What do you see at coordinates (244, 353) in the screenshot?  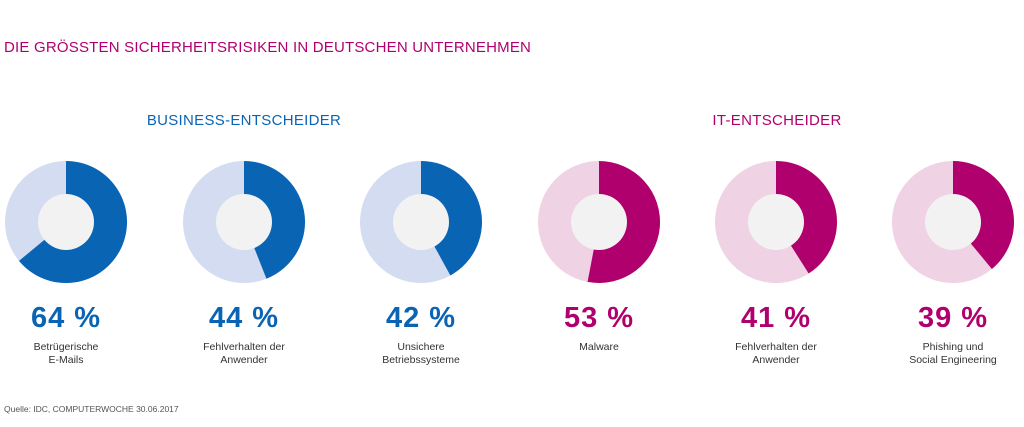 I see `category-label-fehlverhalten-business: Fehlverhalten der Anwender` at bounding box center [244, 353].